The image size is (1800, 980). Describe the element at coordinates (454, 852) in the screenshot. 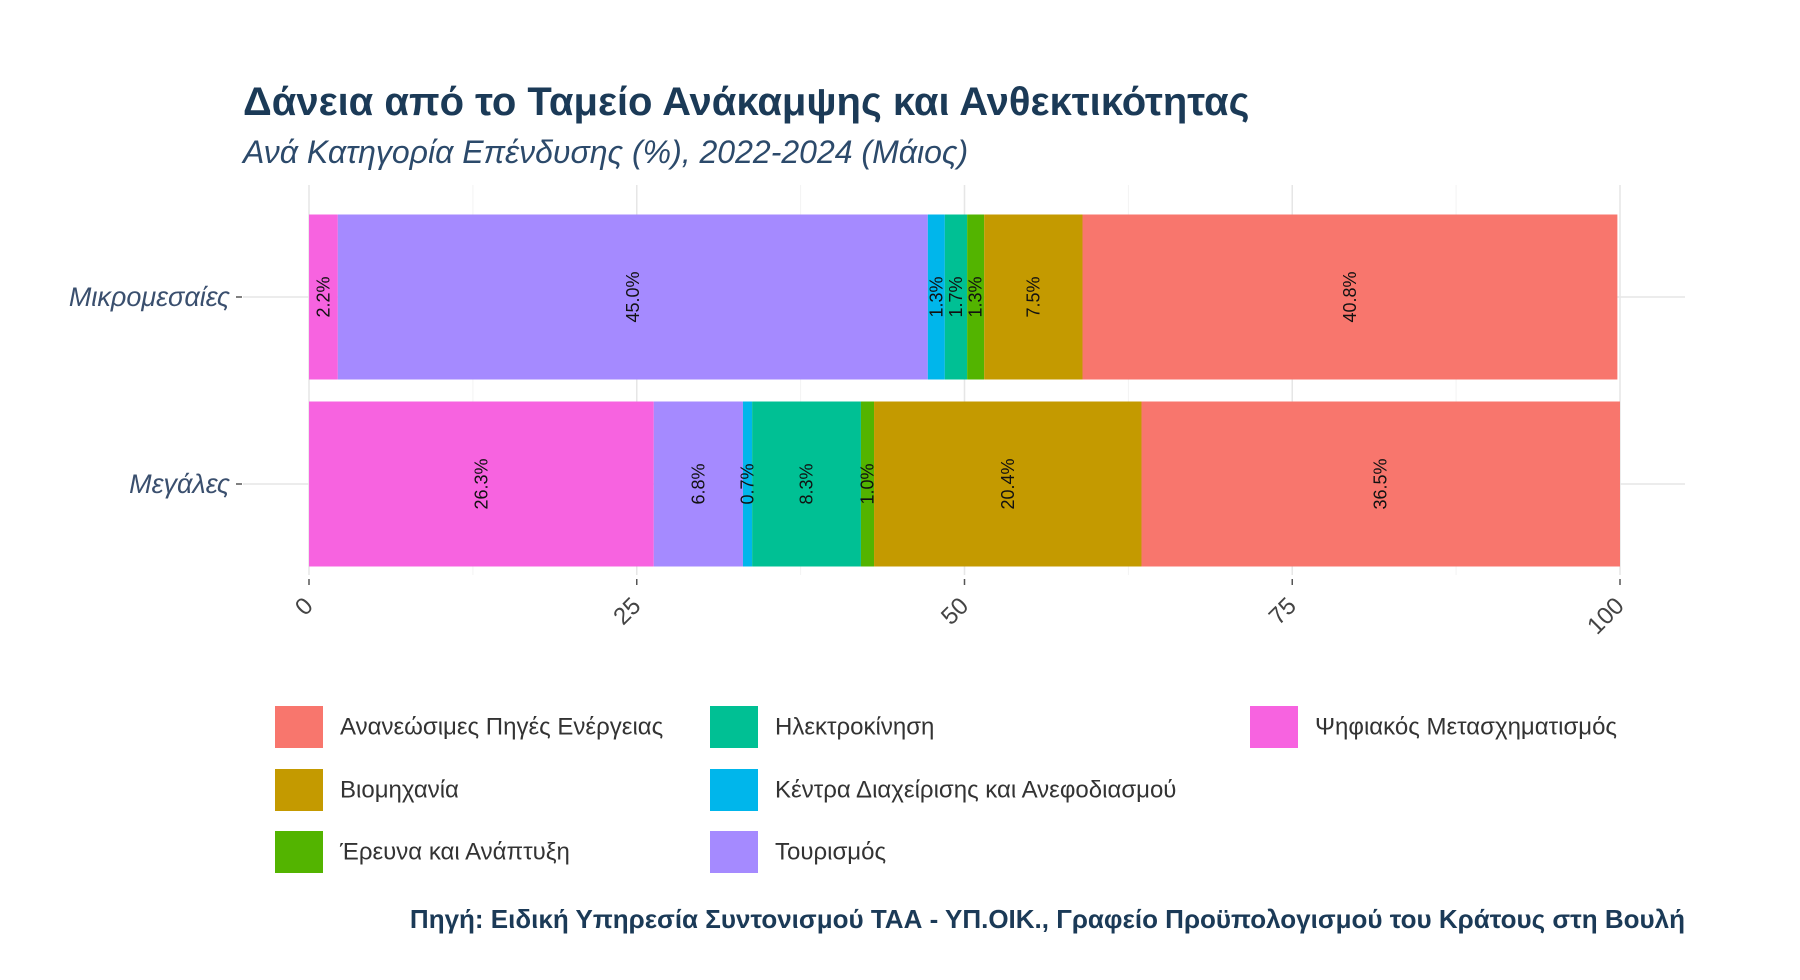

I see `legend-label: Έρευνα και Ανάπτυξη` at that location.